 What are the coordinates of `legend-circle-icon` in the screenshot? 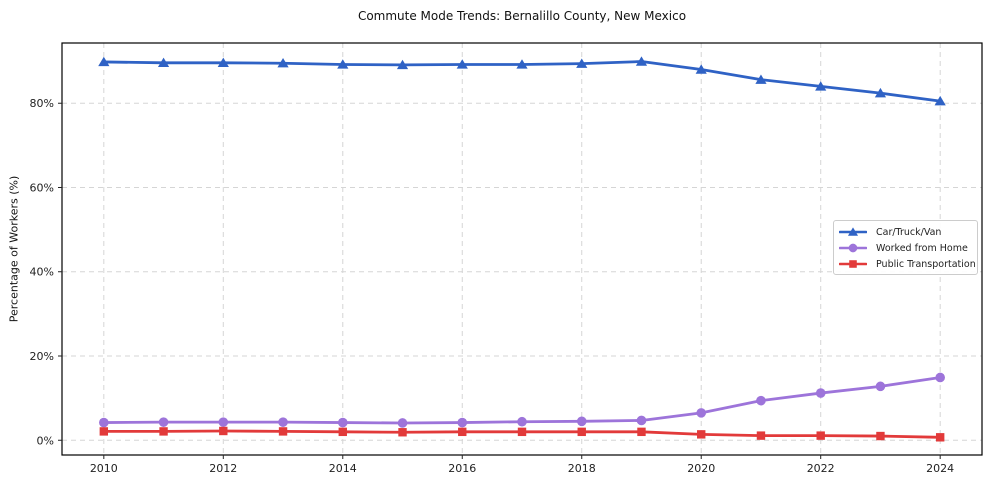 It's located at (853, 248).